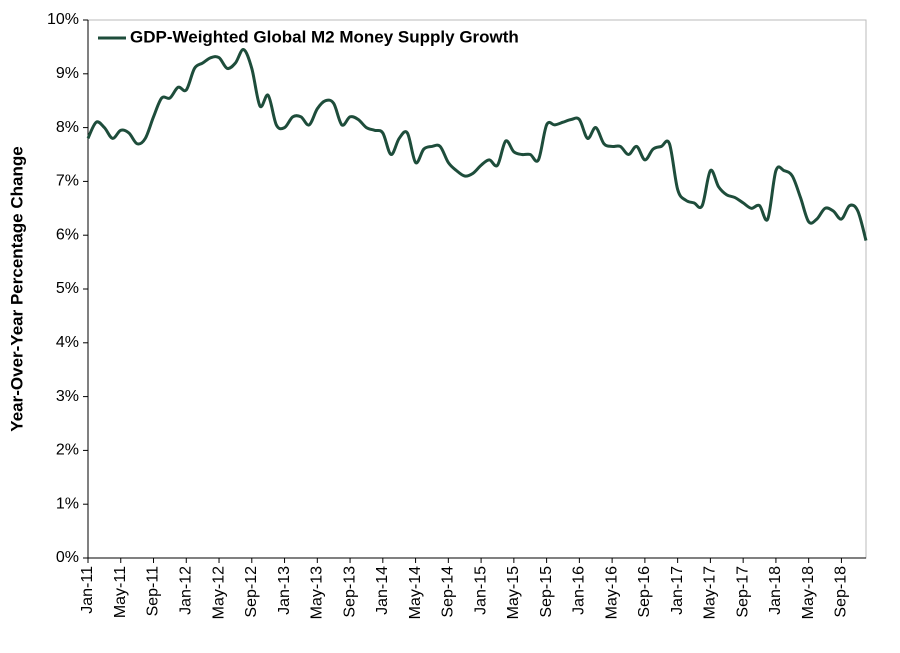 The width and height of the screenshot is (900, 653). I want to click on x-tick-label: Sep-13, so click(349, 592).